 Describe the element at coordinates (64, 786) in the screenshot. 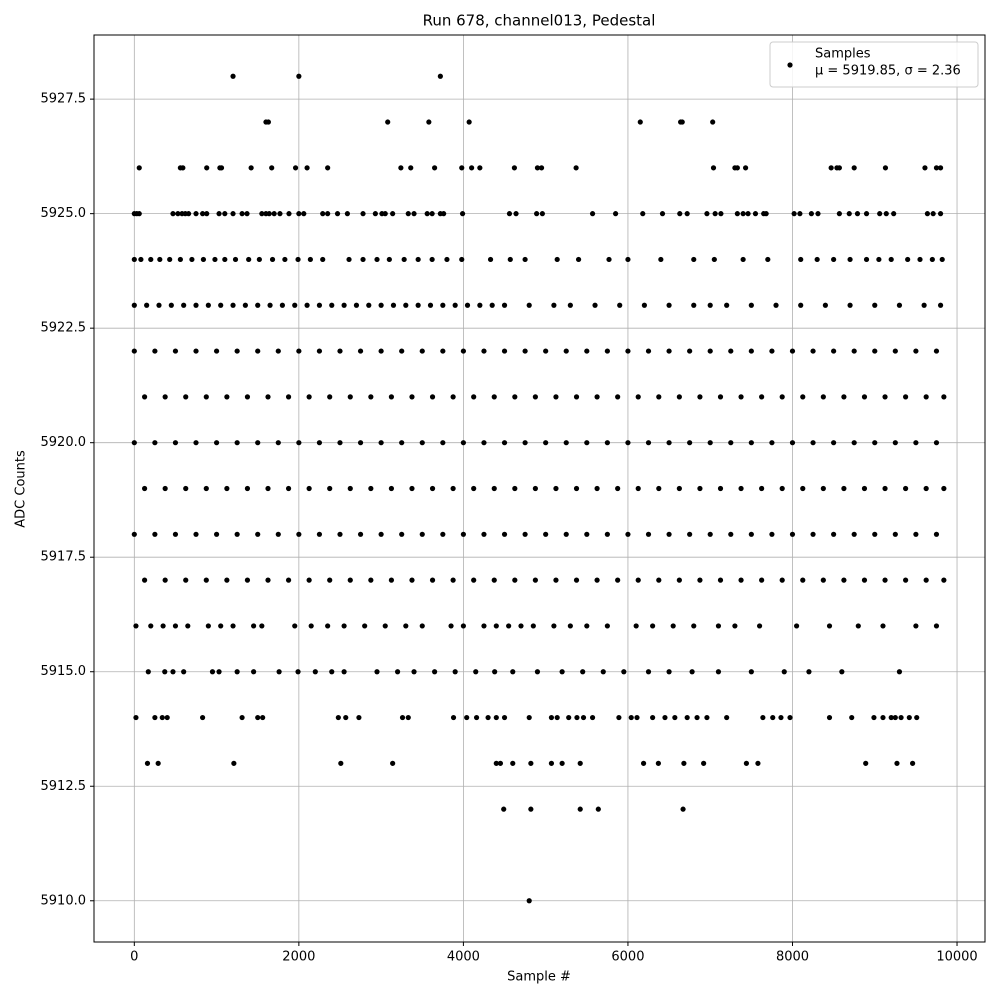

I see `y-tick-label: 5912.5` at that location.